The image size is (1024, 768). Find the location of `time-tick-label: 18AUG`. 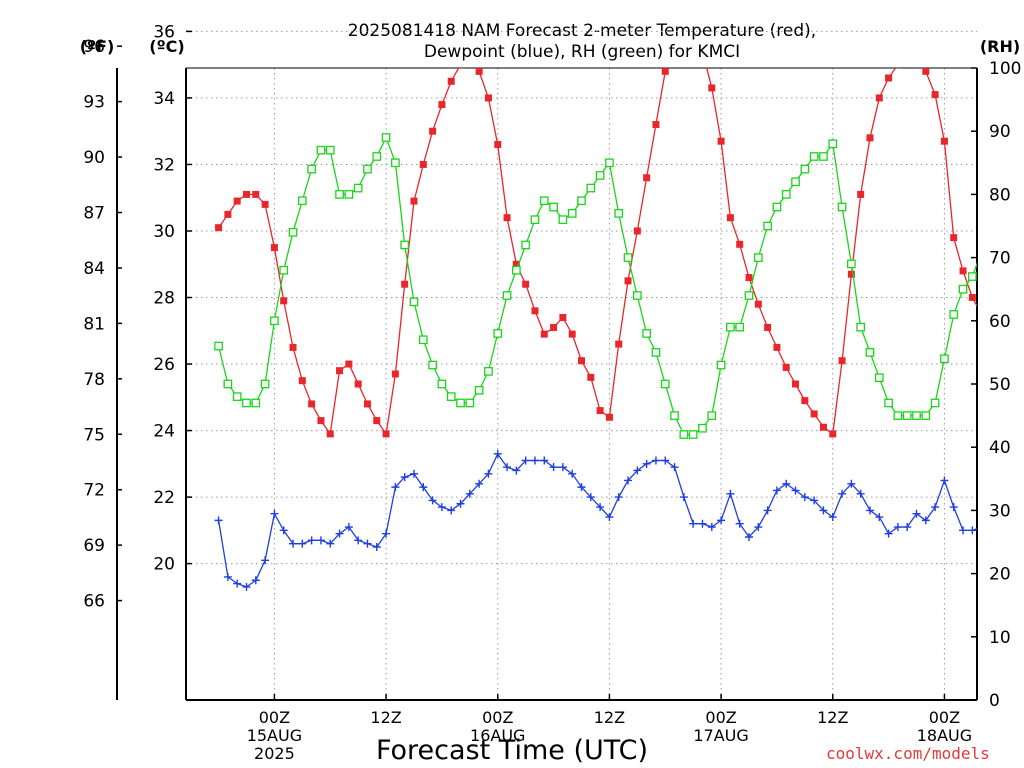

time-tick-label: 18AUG is located at coordinates (944, 735).